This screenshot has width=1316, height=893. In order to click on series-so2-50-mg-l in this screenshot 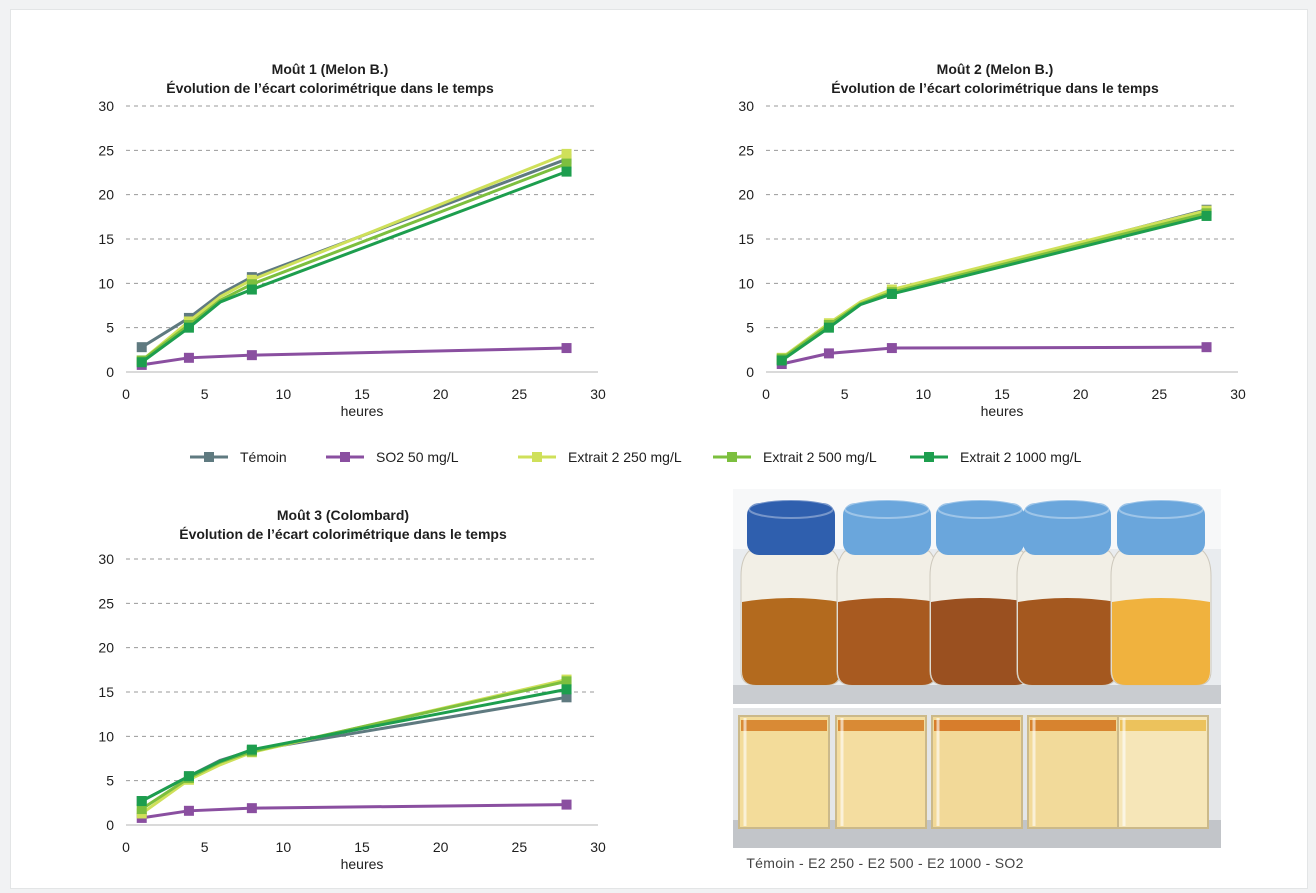, I will do `click(354, 811)`.